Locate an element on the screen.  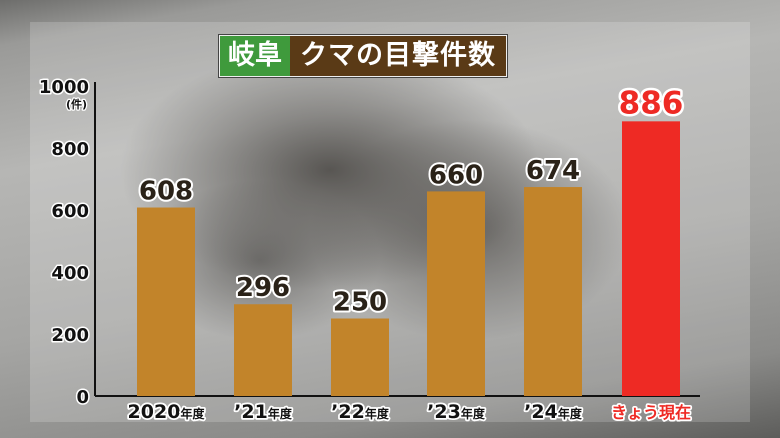
data-label: 660 is located at coordinates (456, 175).